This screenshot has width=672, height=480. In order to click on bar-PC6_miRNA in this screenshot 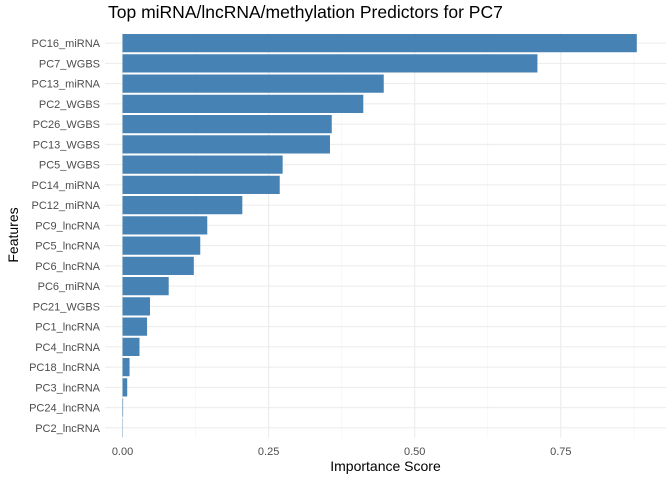, I will do `click(145, 286)`.